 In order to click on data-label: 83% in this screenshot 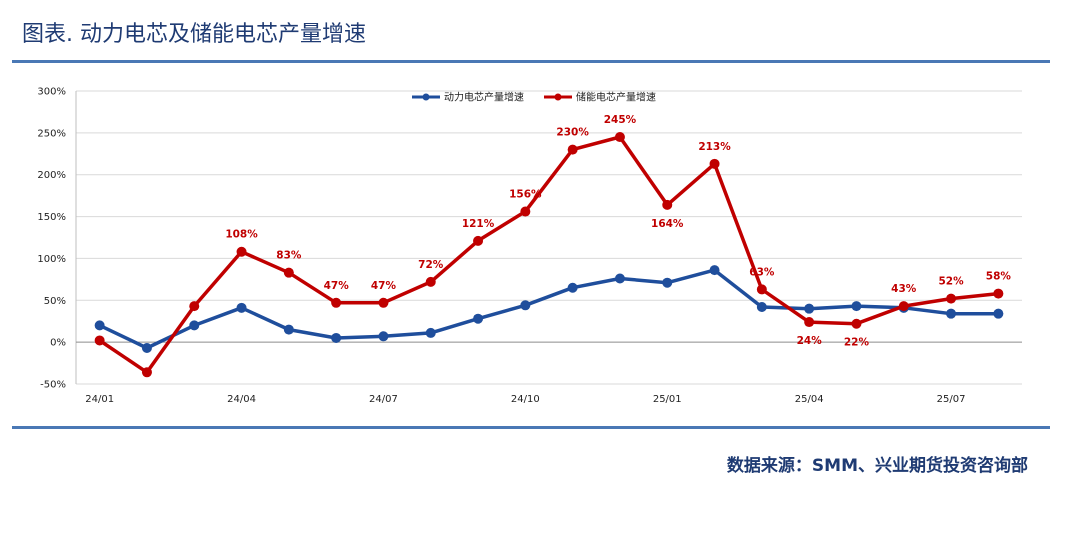, I will do `click(289, 256)`.